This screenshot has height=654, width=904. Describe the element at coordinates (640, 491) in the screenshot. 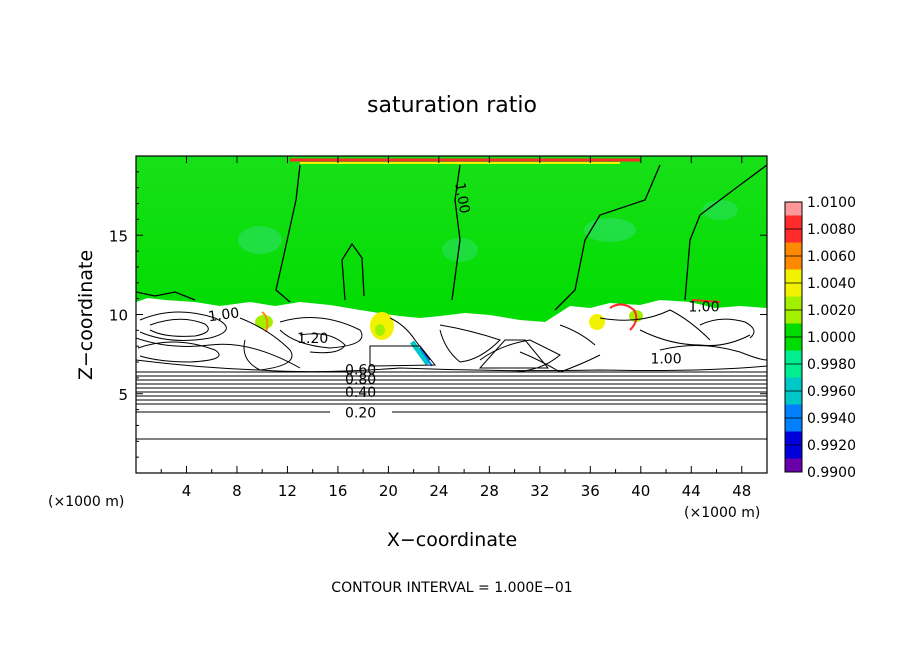

I see `x-tick-label: 40` at that location.